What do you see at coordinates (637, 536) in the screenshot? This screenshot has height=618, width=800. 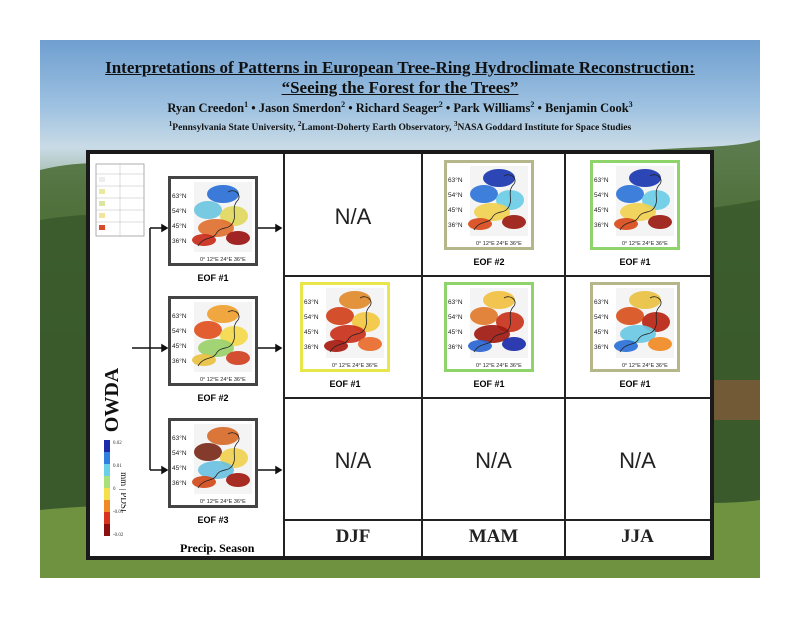 I see `season-jja: JJA` at bounding box center [637, 536].